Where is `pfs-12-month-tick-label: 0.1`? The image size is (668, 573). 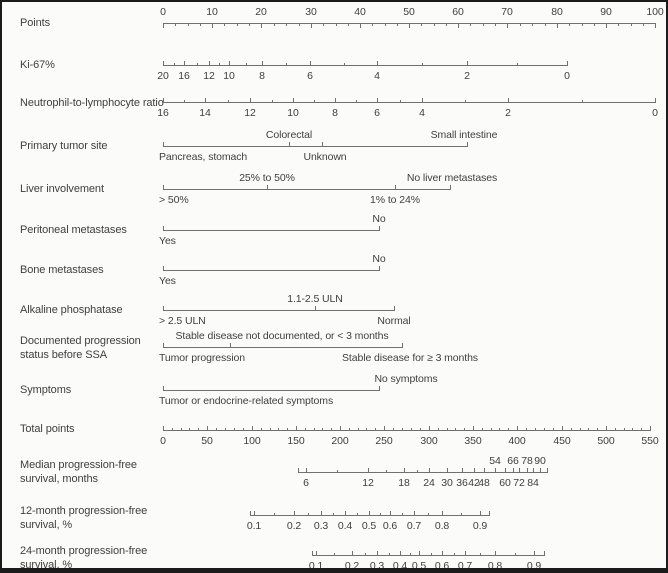
pfs-12-month-tick-label: 0.1 is located at coordinates (254, 526).